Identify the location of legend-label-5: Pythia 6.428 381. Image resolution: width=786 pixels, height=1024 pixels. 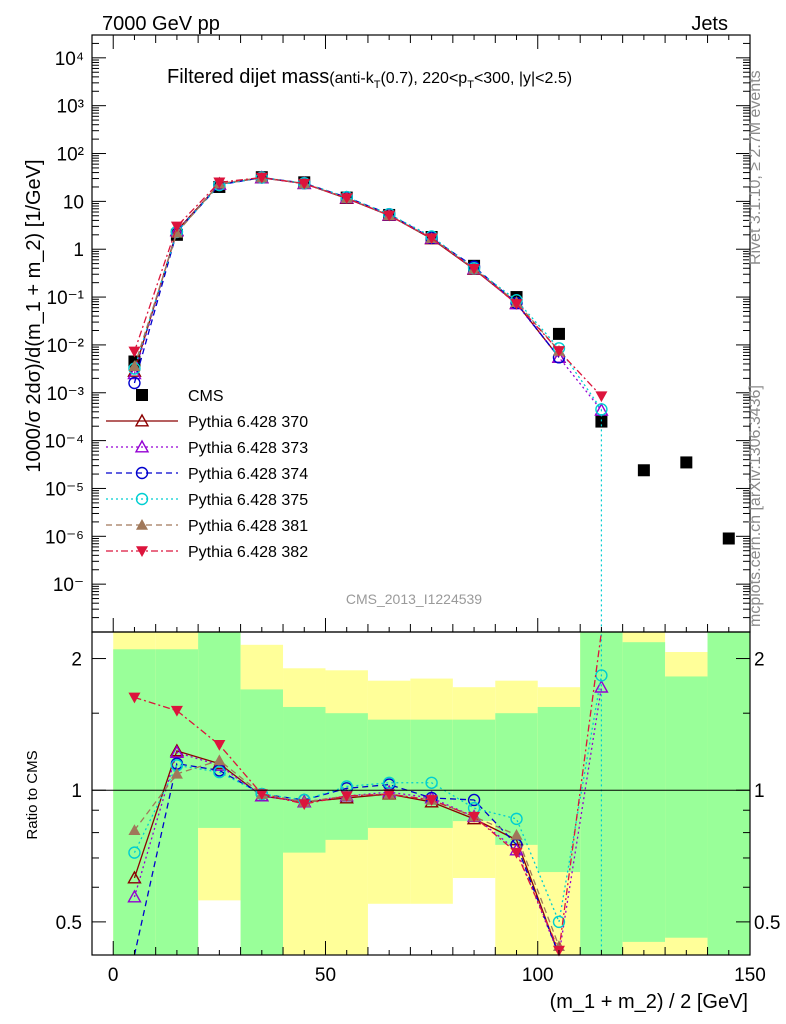
(248, 526).